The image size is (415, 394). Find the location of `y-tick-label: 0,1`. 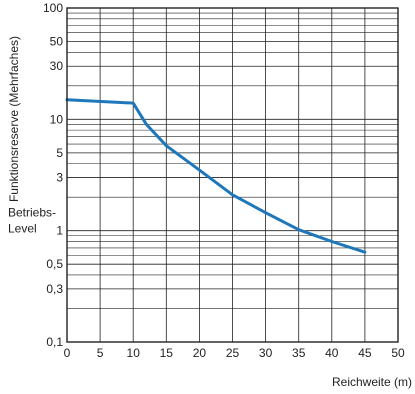

y-tick-label: 0,1 is located at coordinates (54, 342).